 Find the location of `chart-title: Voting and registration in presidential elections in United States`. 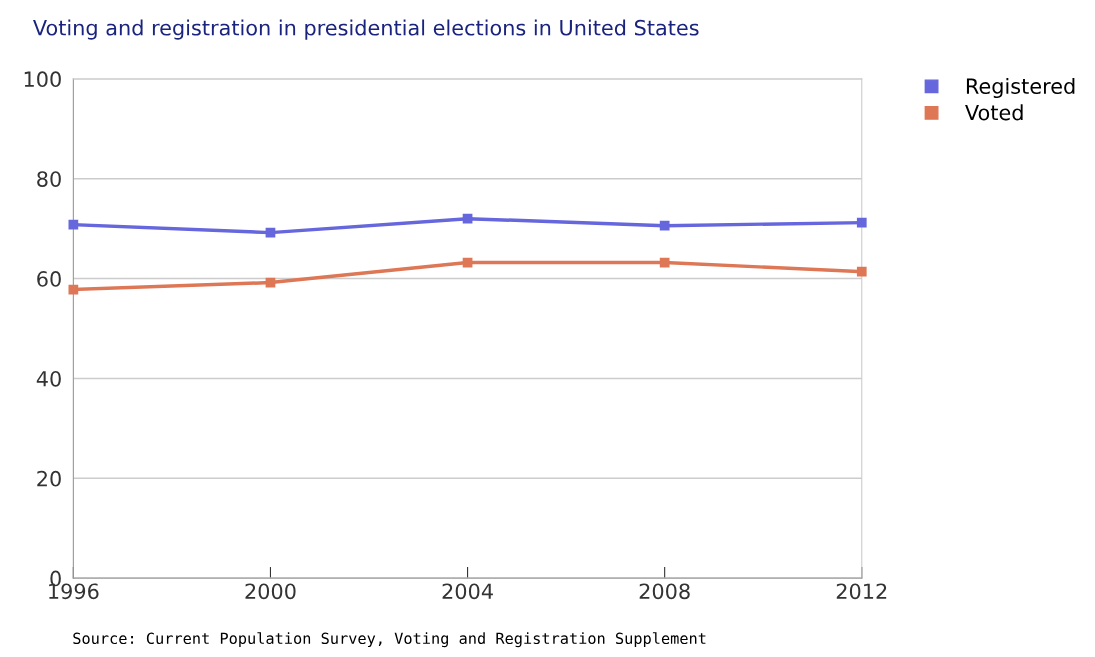

chart-title: Voting and registration in presidential elections in United States is located at coordinates (366, 29).